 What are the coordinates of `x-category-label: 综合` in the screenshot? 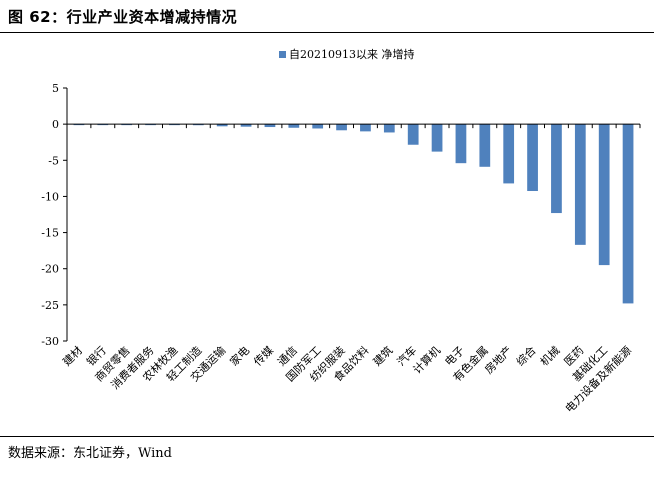 It's located at (525, 355).